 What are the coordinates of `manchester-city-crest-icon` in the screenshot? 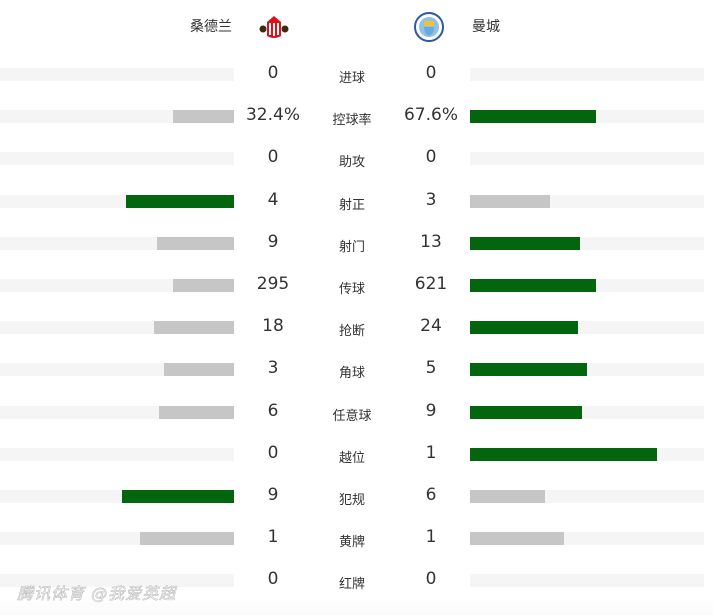 It's located at (429, 27).